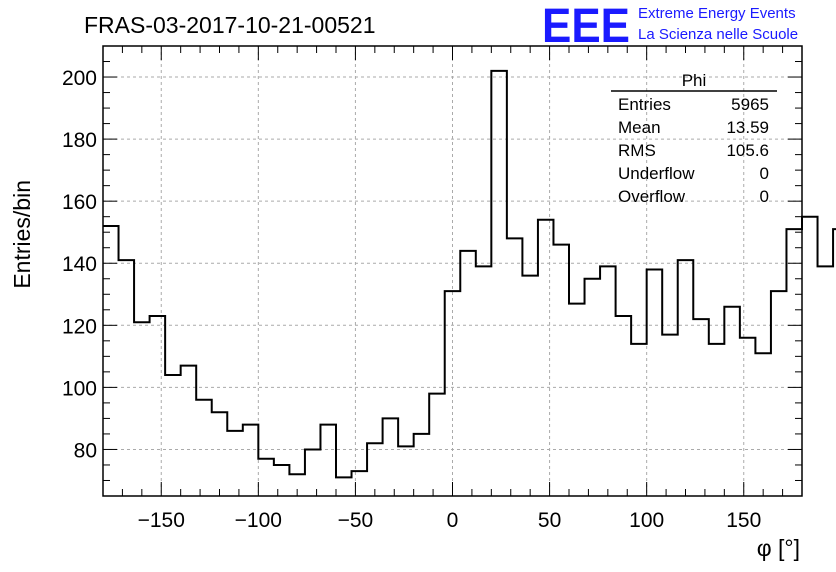  Describe the element at coordinates (79, 78) in the screenshot. I see `y-tick-label: 200` at that location.